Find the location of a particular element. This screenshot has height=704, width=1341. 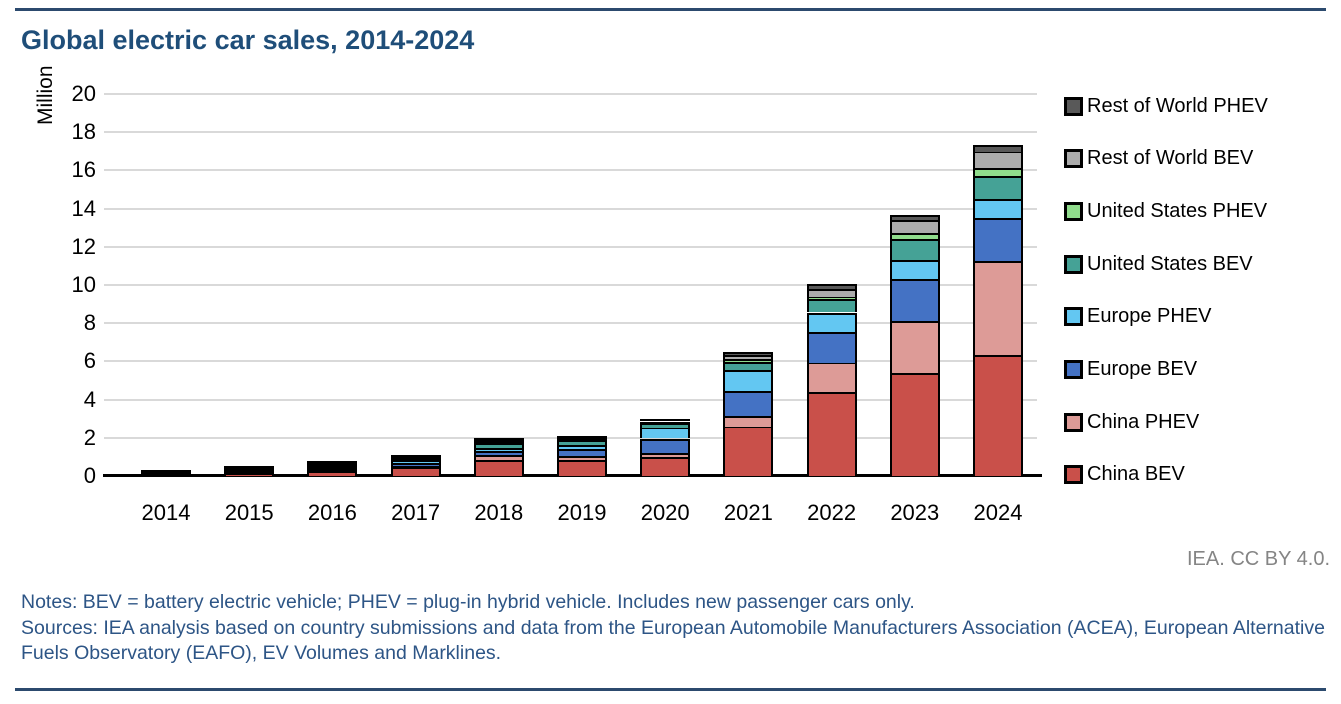

legend-swatch-europe-phev is located at coordinates (1073, 317).